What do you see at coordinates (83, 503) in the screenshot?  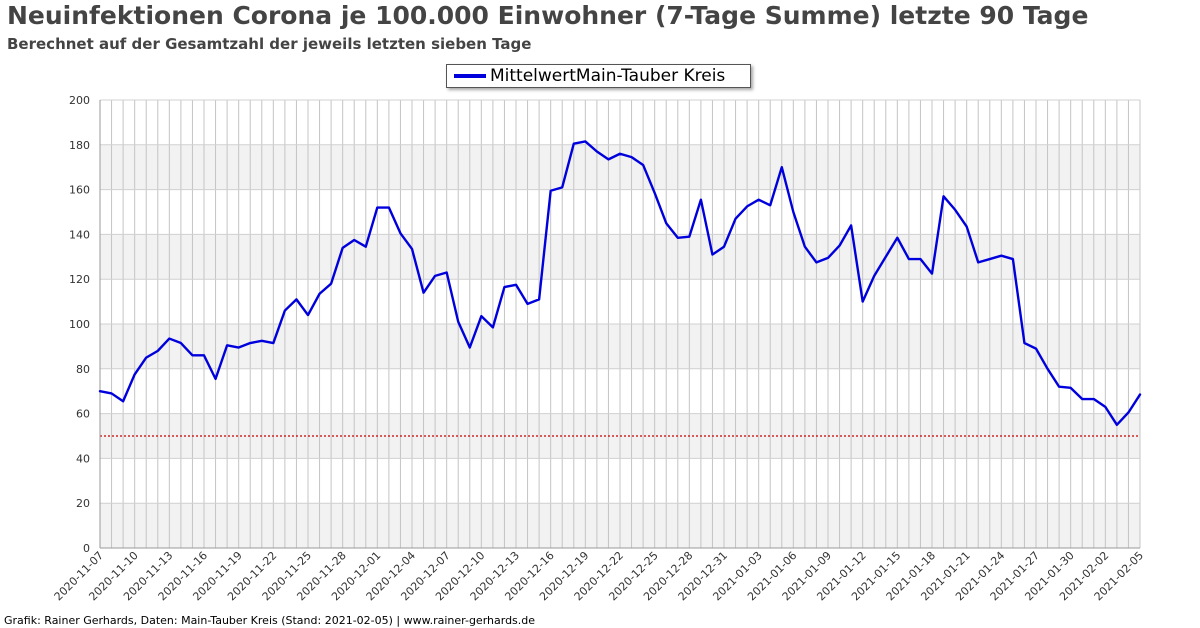 I see `y-tick-label: 20` at bounding box center [83, 503].